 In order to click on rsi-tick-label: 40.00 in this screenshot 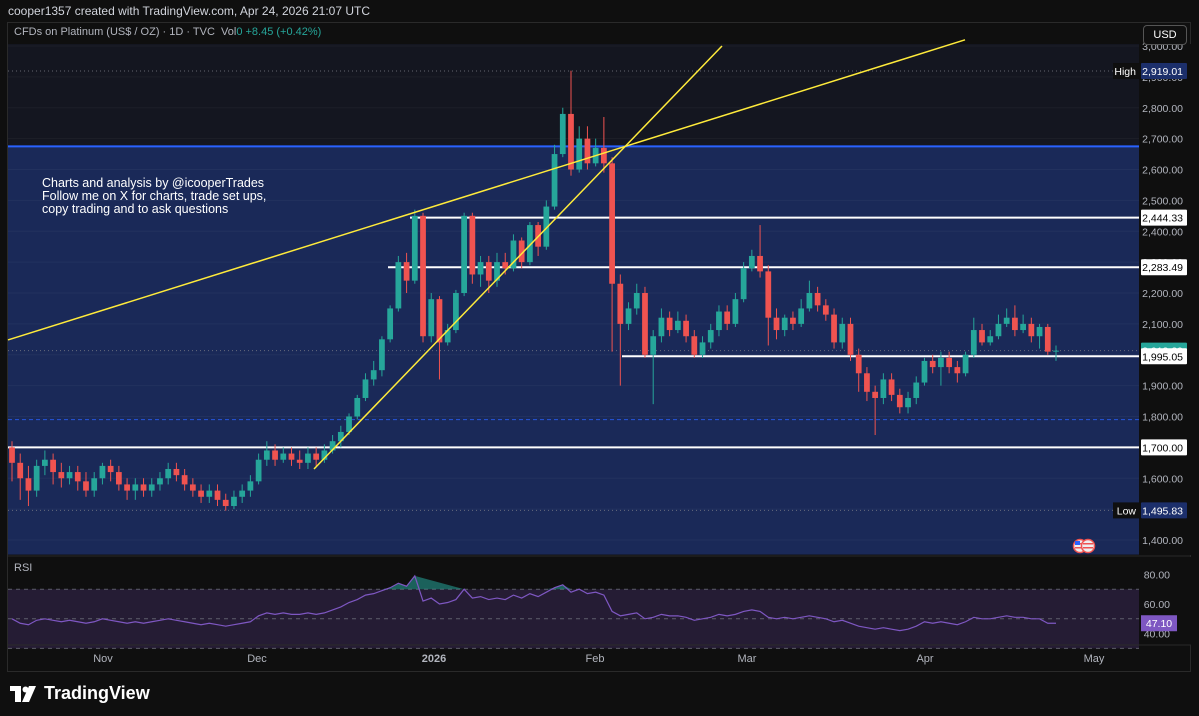, I will do `click(1157, 635)`.